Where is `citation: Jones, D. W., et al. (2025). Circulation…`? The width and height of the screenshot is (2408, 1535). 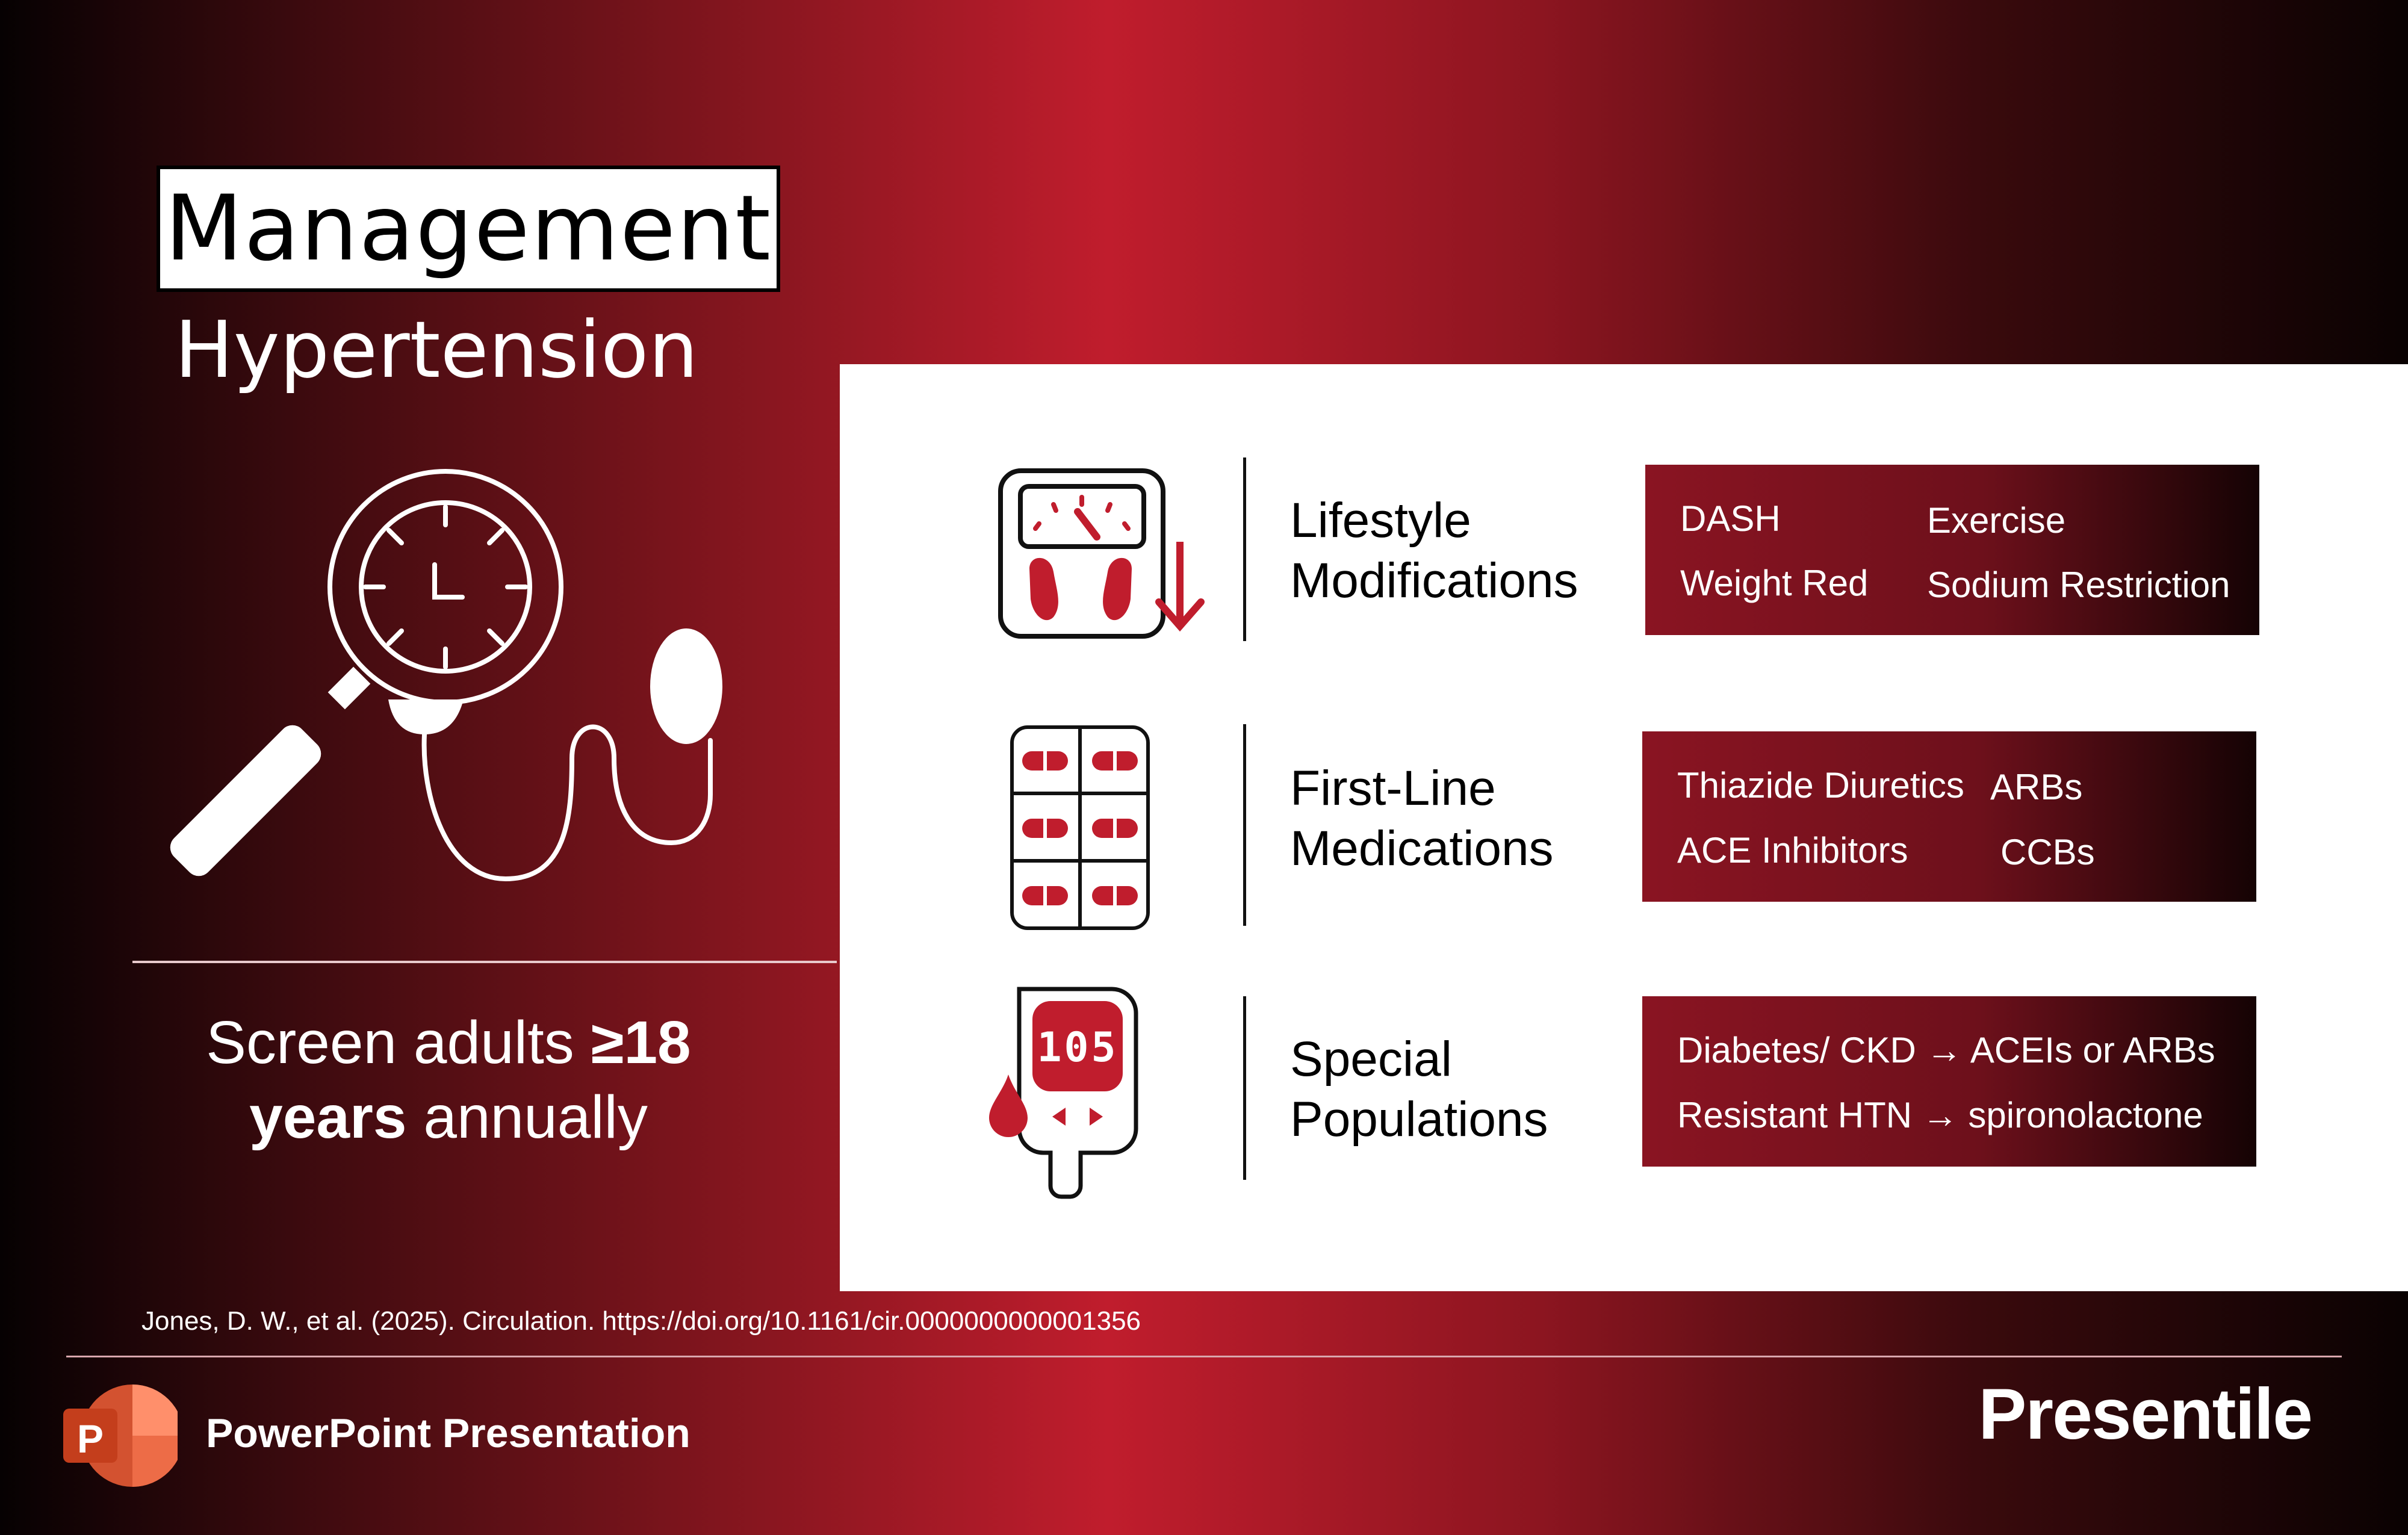 citation: Jones, D. W., et al. (2025). Circulation… is located at coordinates (641, 1321).